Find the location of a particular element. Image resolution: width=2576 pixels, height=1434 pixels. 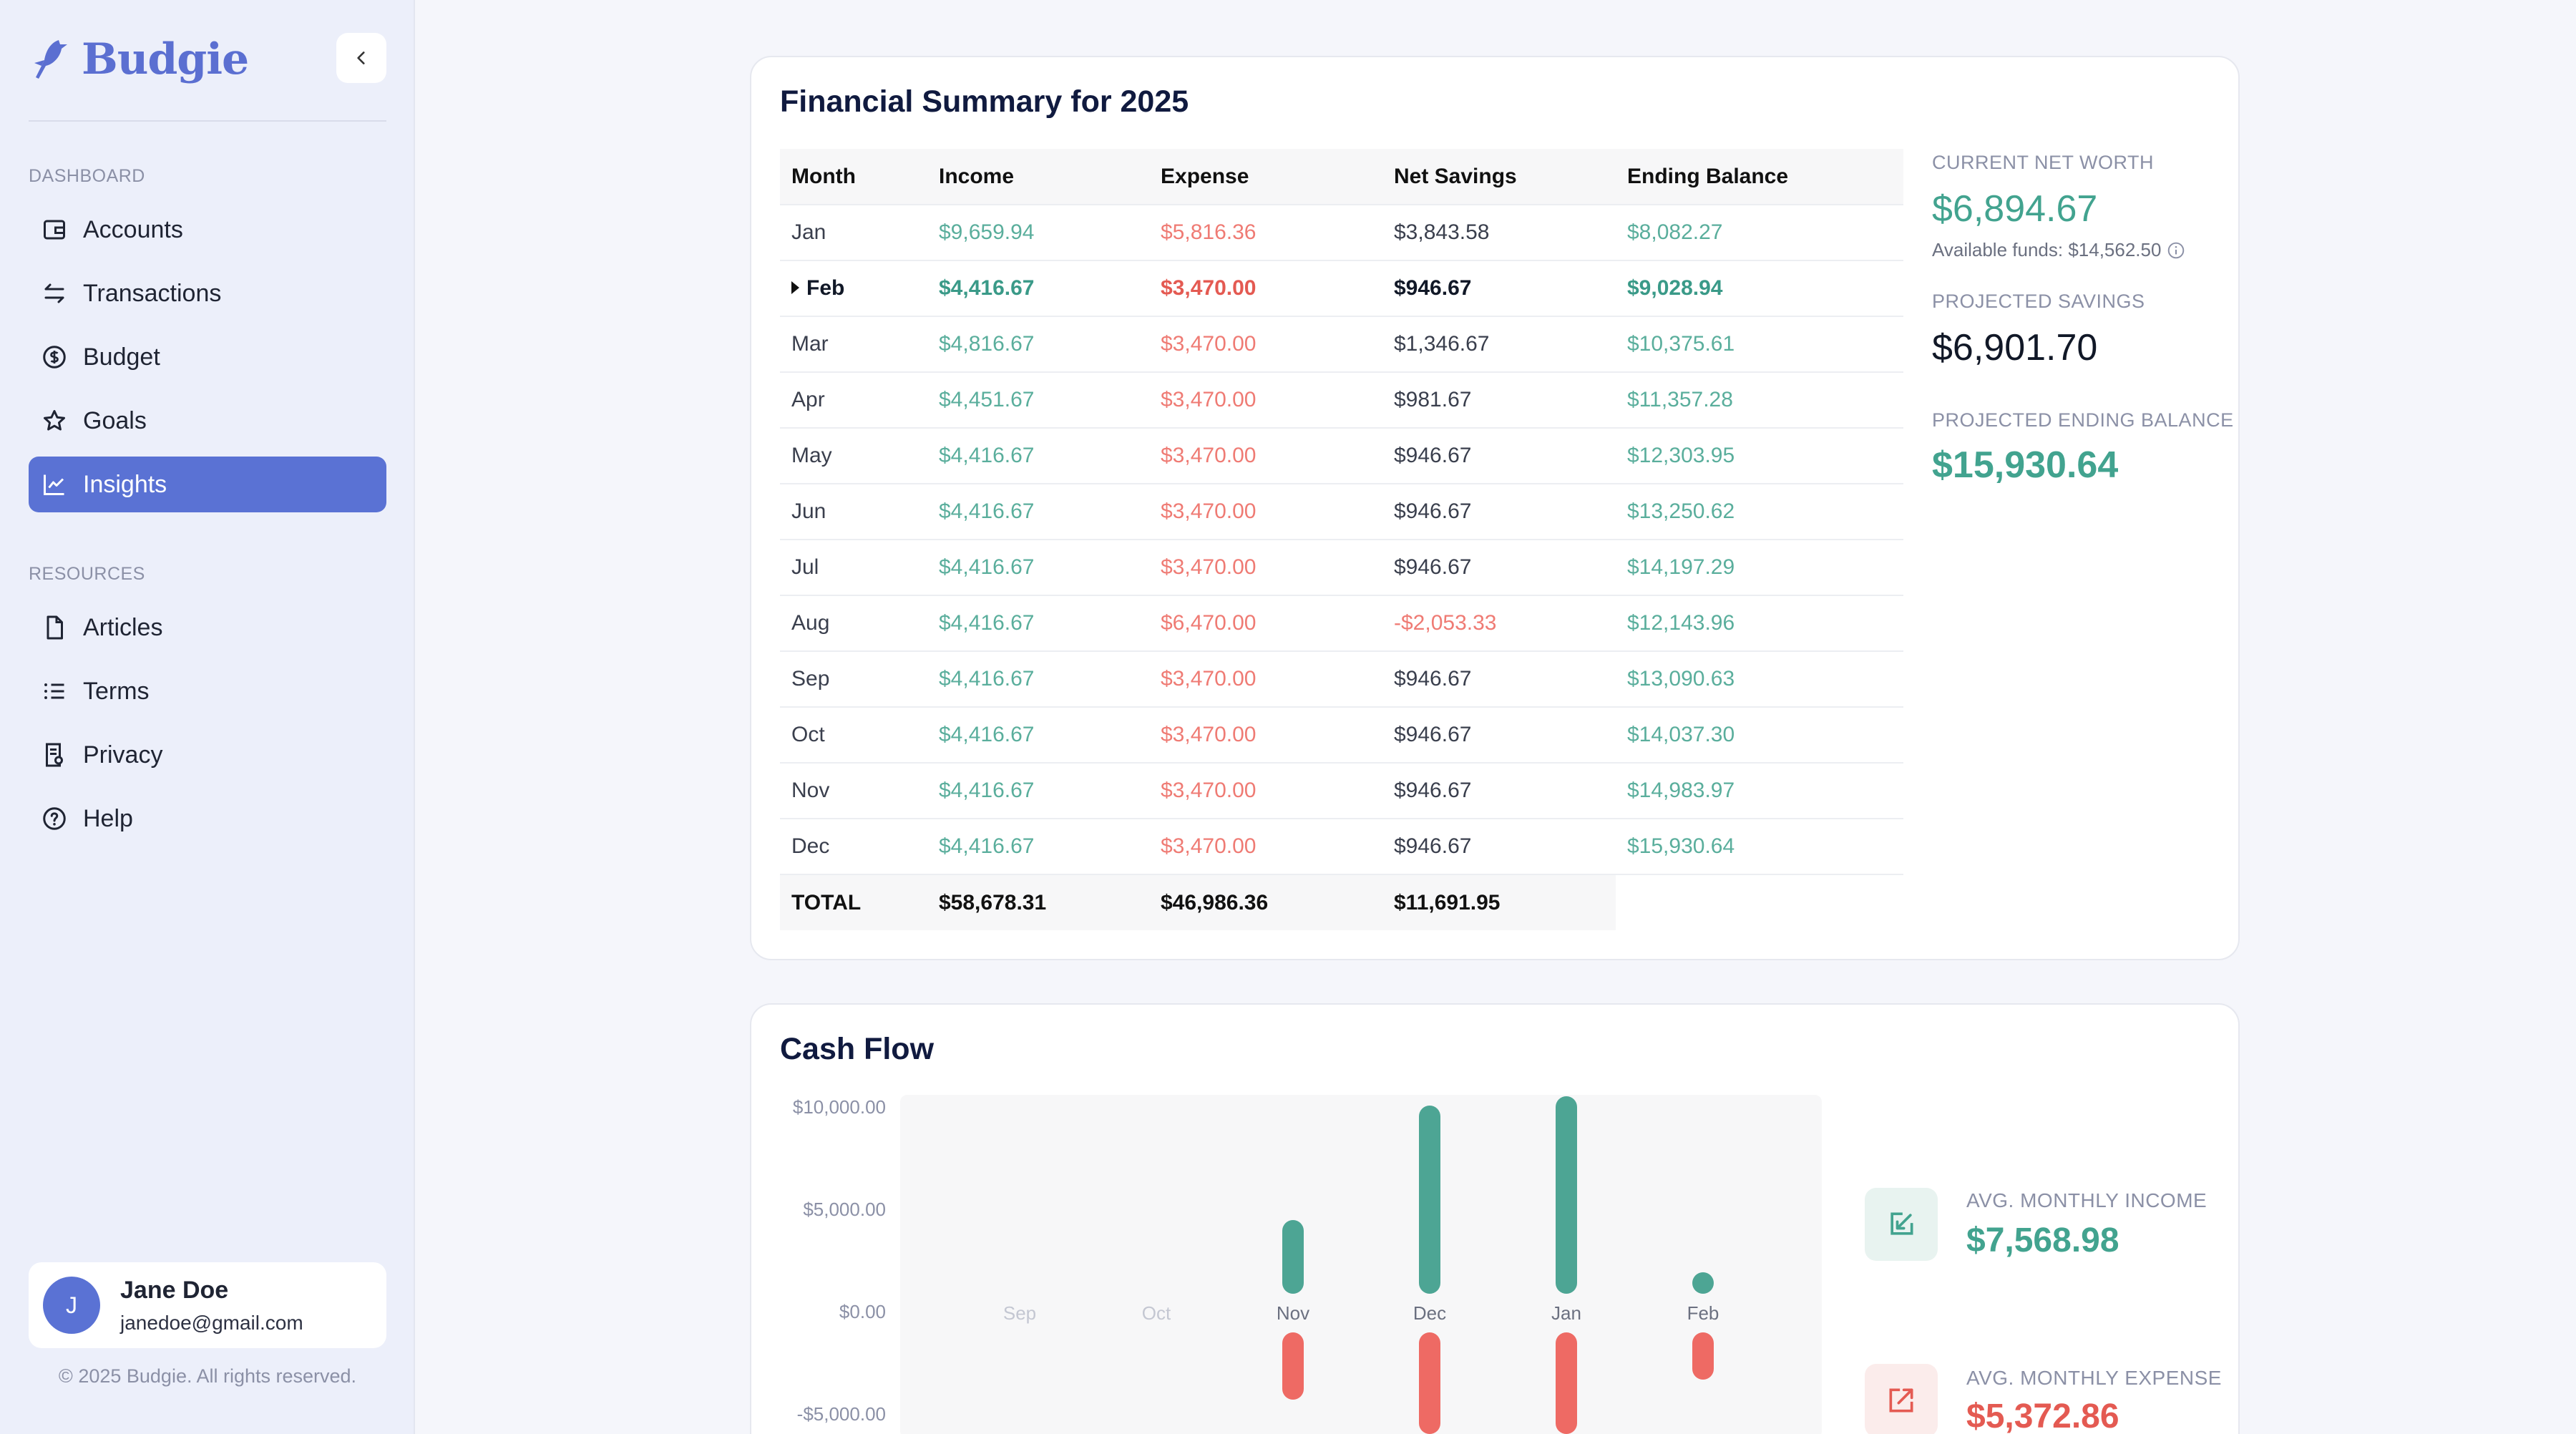

collapse-sidebar-button is located at coordinates (361, 58).